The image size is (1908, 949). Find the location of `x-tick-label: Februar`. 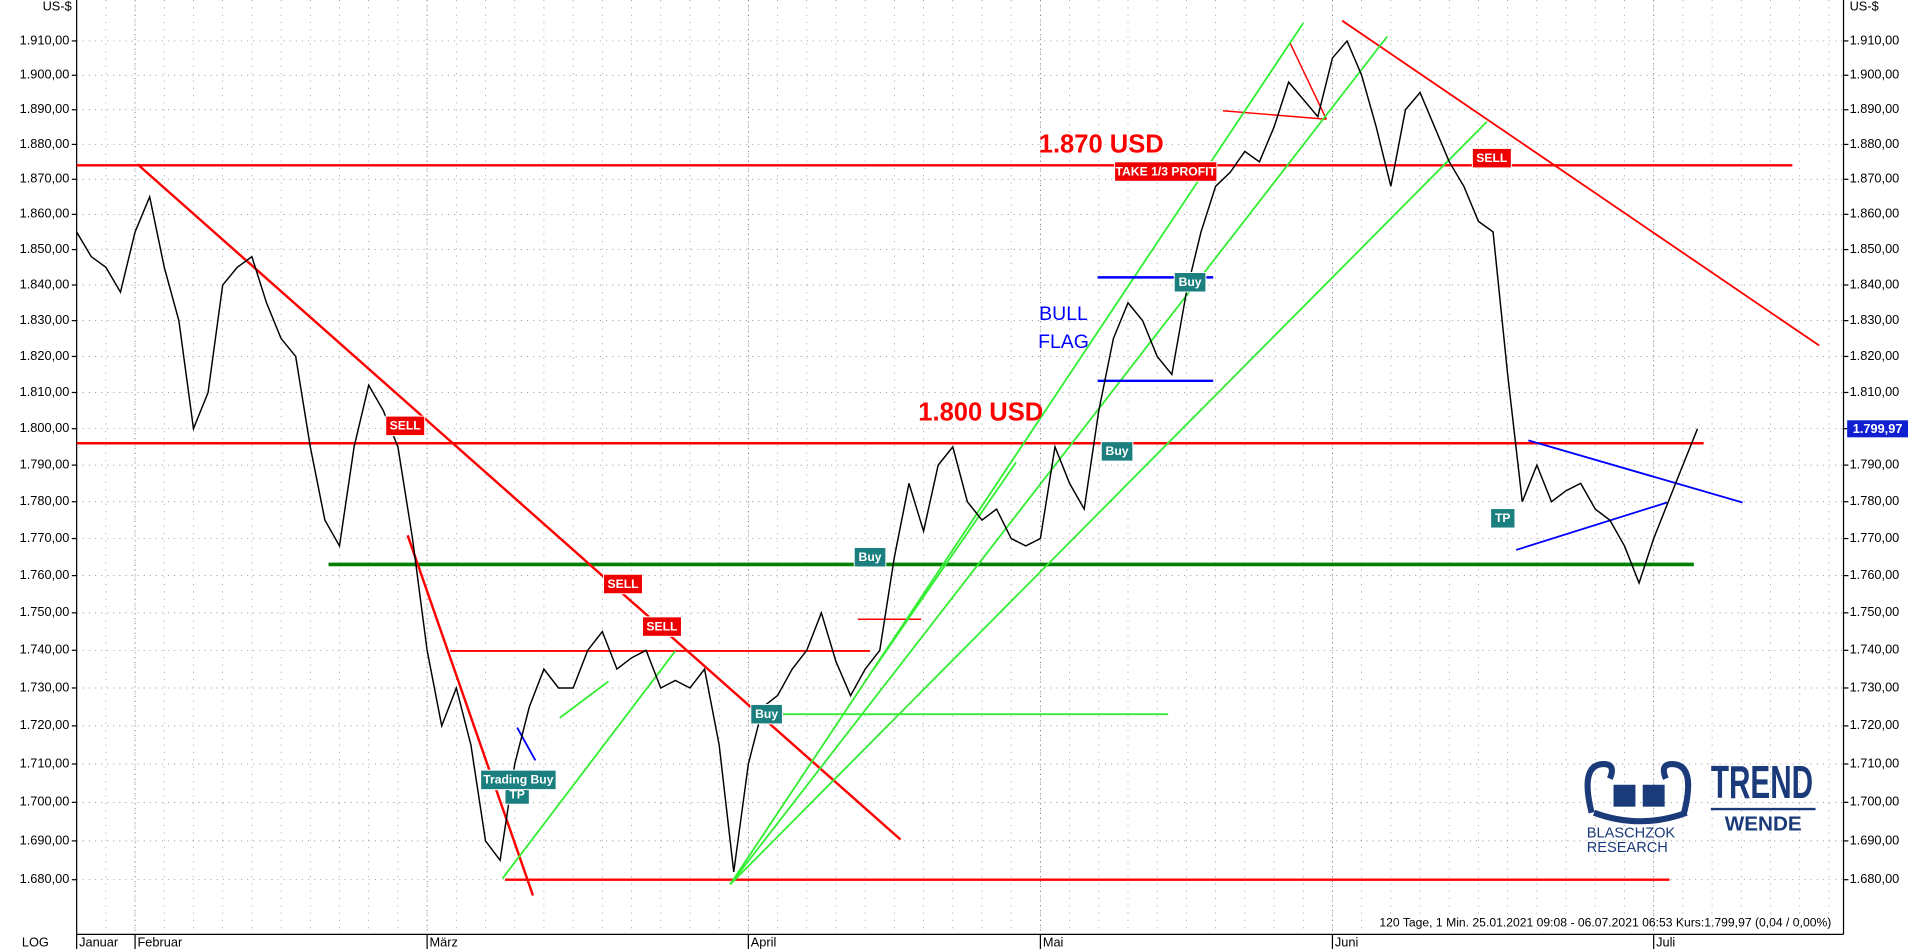

x-tick-label: Februar is located at coordinates (160, 941).